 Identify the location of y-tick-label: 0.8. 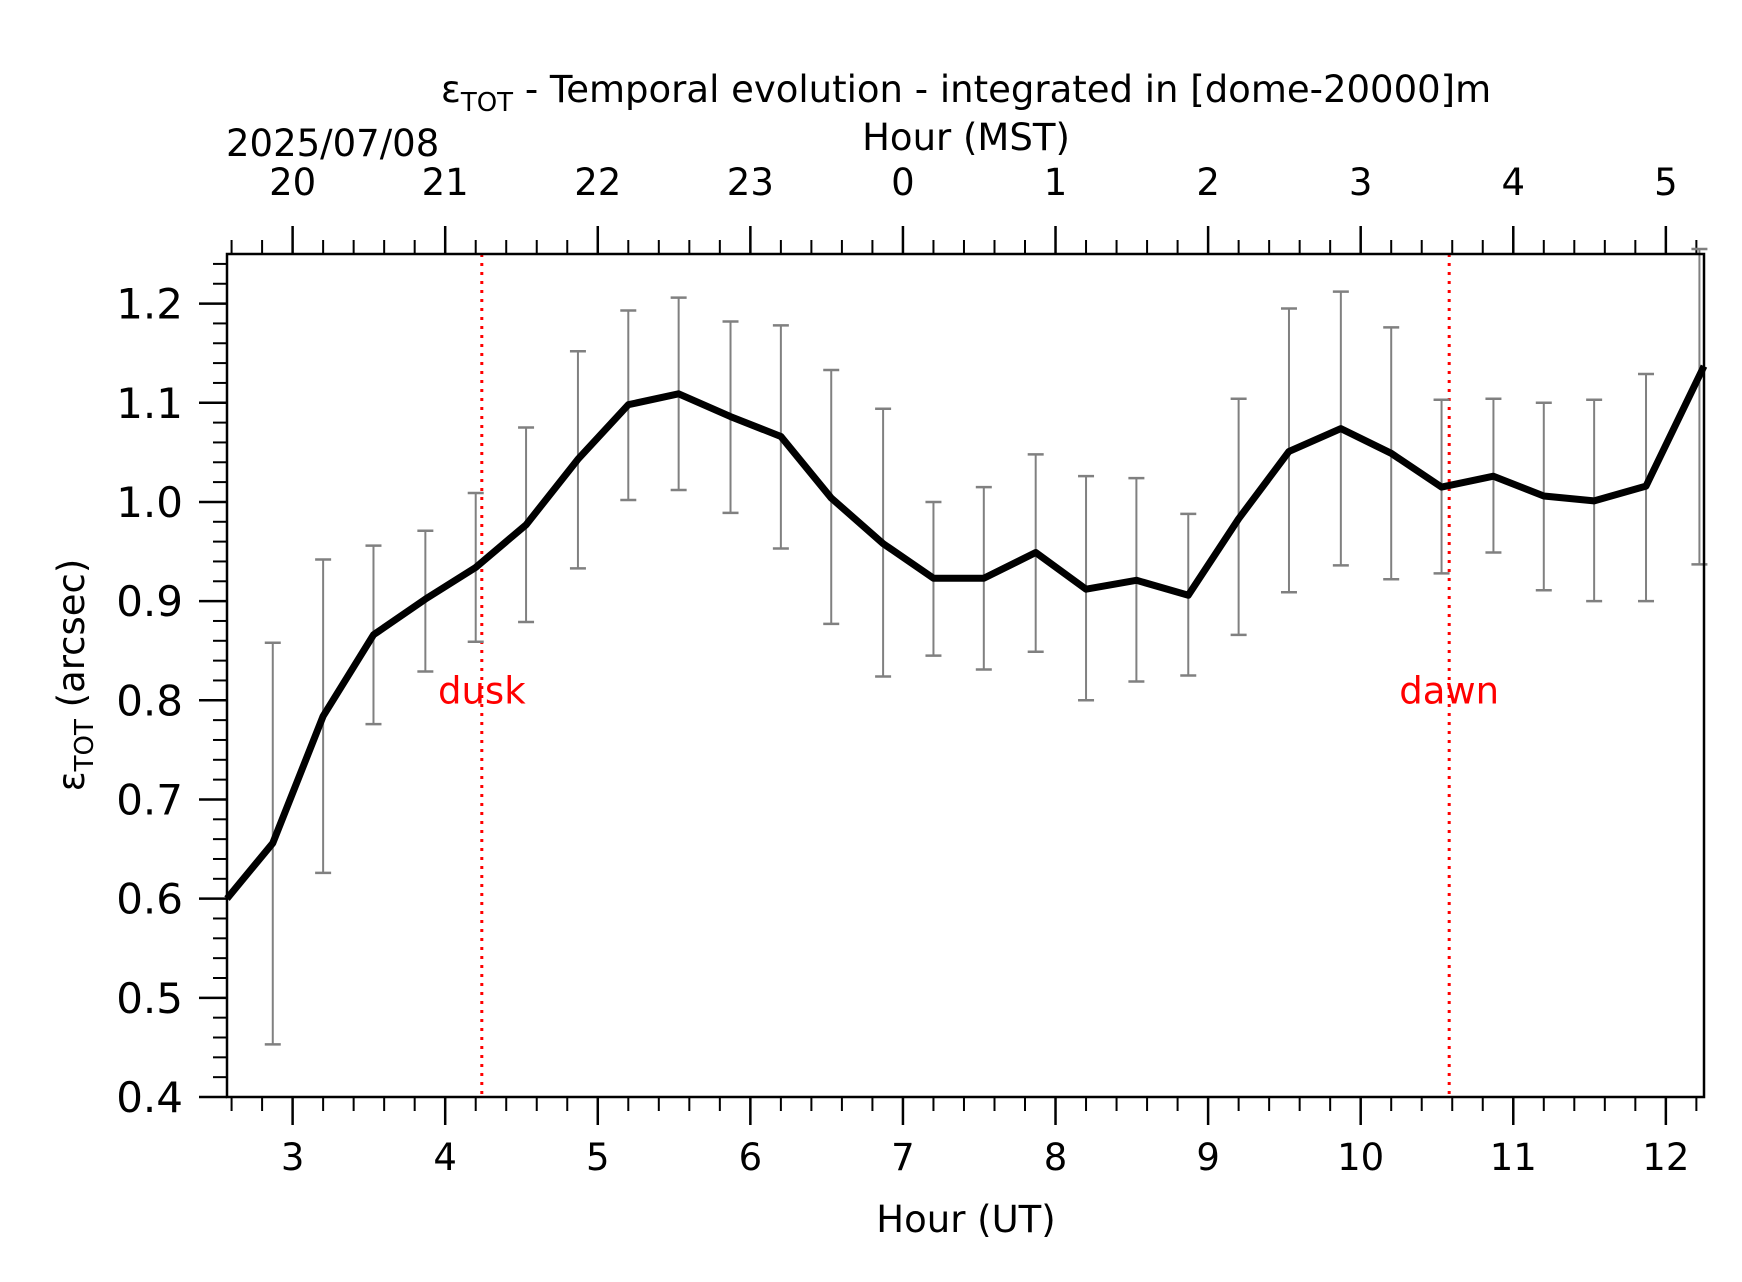
(149, 700).